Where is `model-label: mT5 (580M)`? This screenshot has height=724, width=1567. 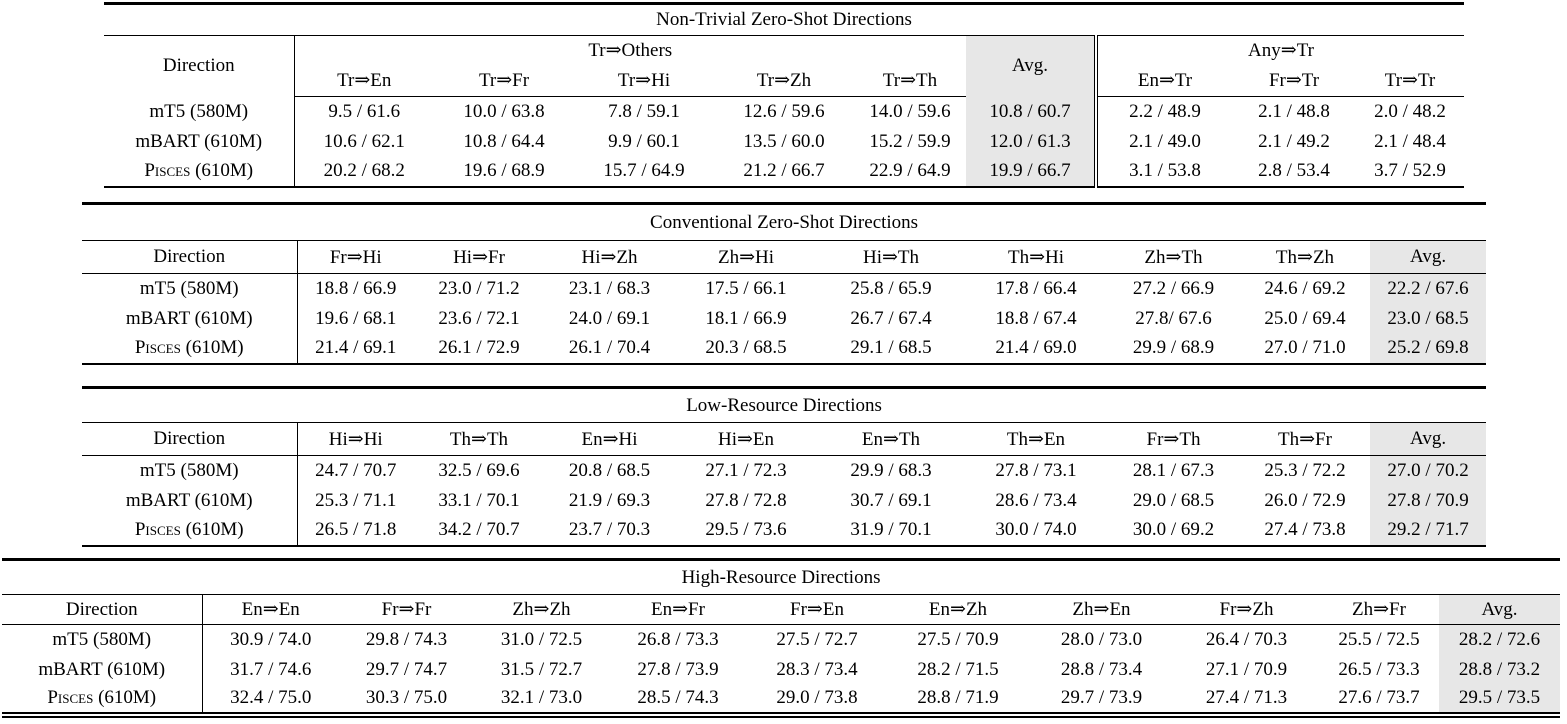
model-label: mT5 (580M) is located at coordinates (190, 470).